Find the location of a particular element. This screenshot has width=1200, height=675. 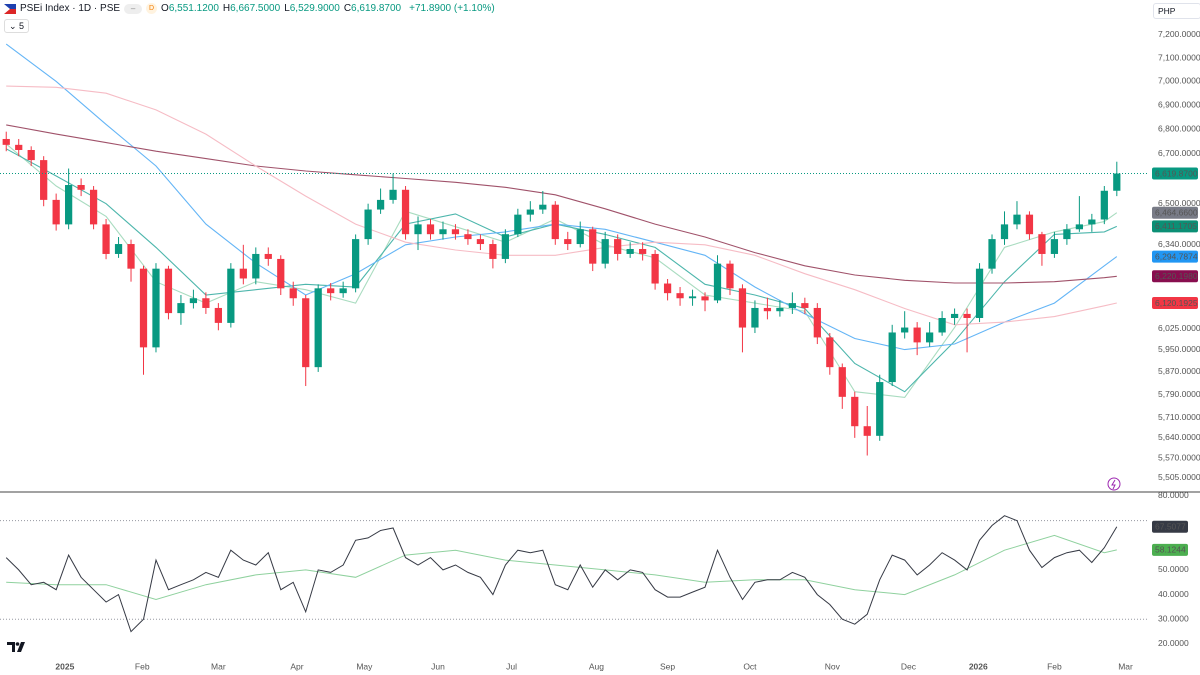

y-tick-label: 5,505.0000 is located at coordinates (1179, 477).